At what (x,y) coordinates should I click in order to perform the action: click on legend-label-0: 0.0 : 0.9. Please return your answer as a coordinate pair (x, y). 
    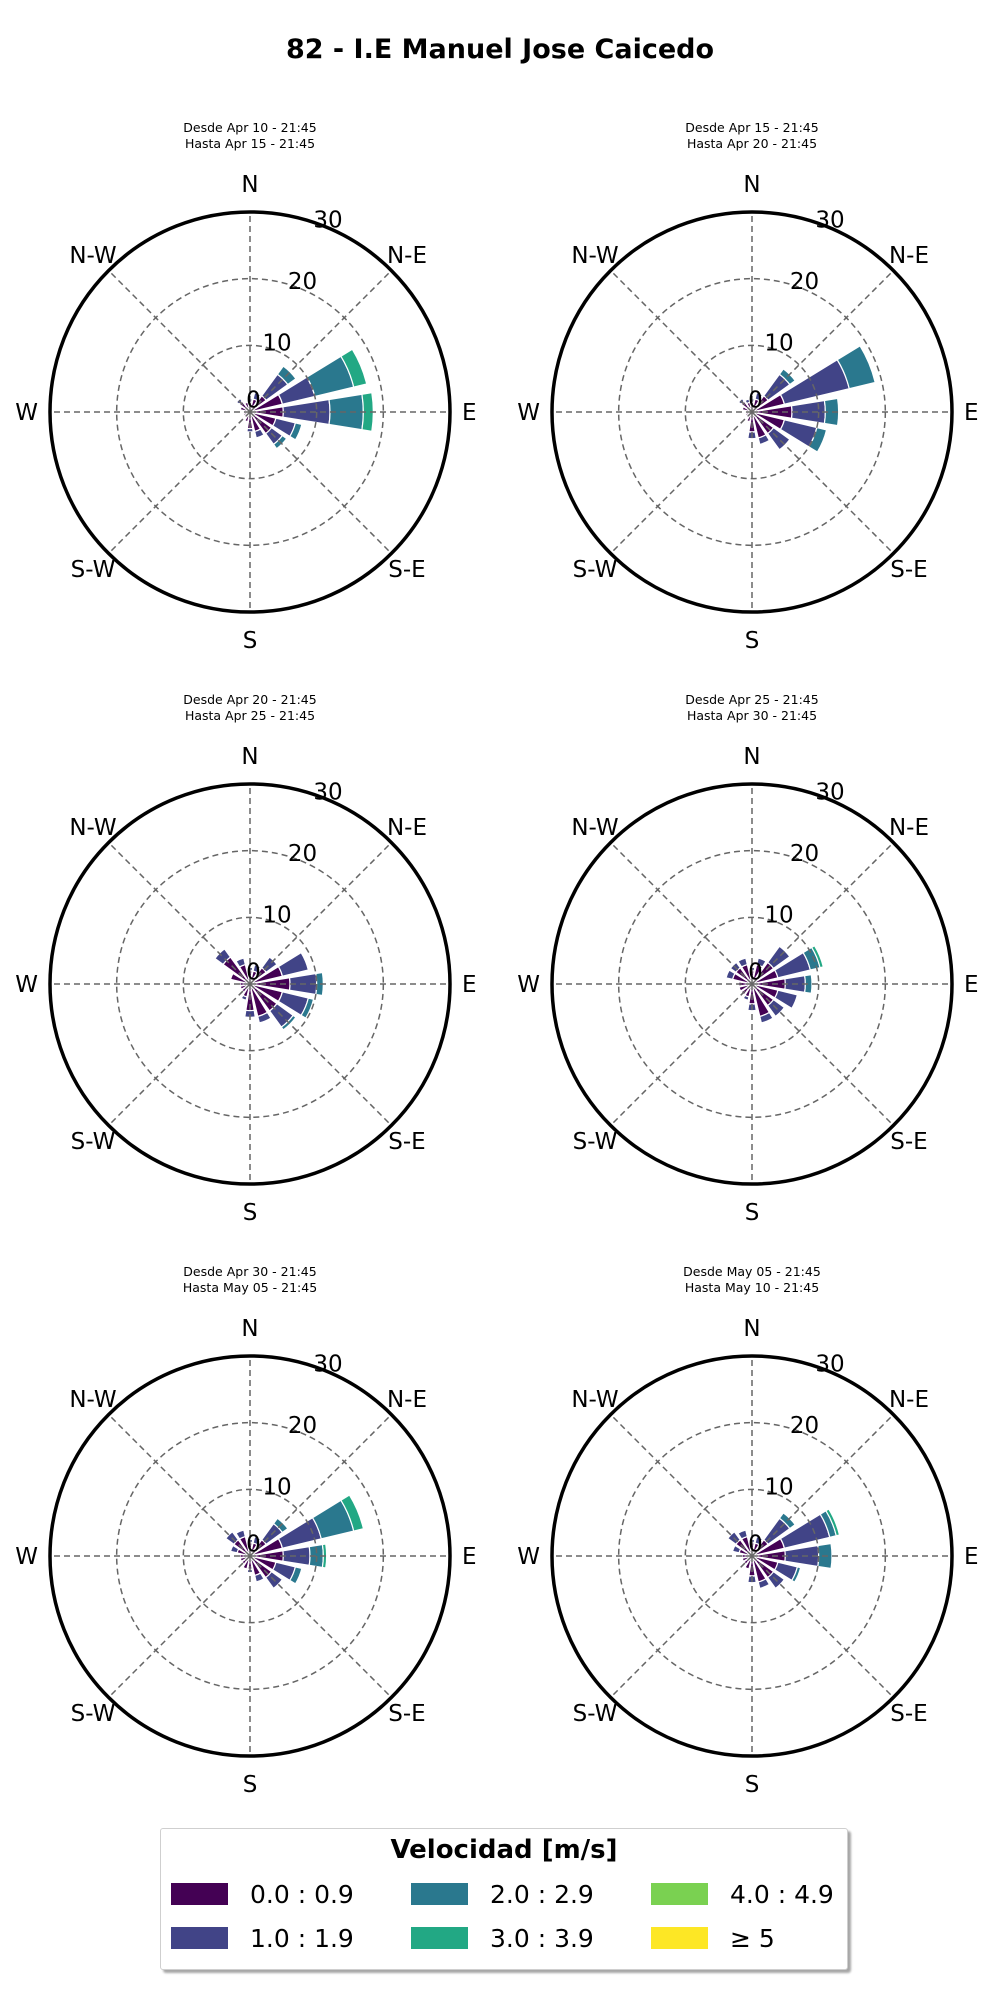
    Looking at the image, I should click on (302, 1894).